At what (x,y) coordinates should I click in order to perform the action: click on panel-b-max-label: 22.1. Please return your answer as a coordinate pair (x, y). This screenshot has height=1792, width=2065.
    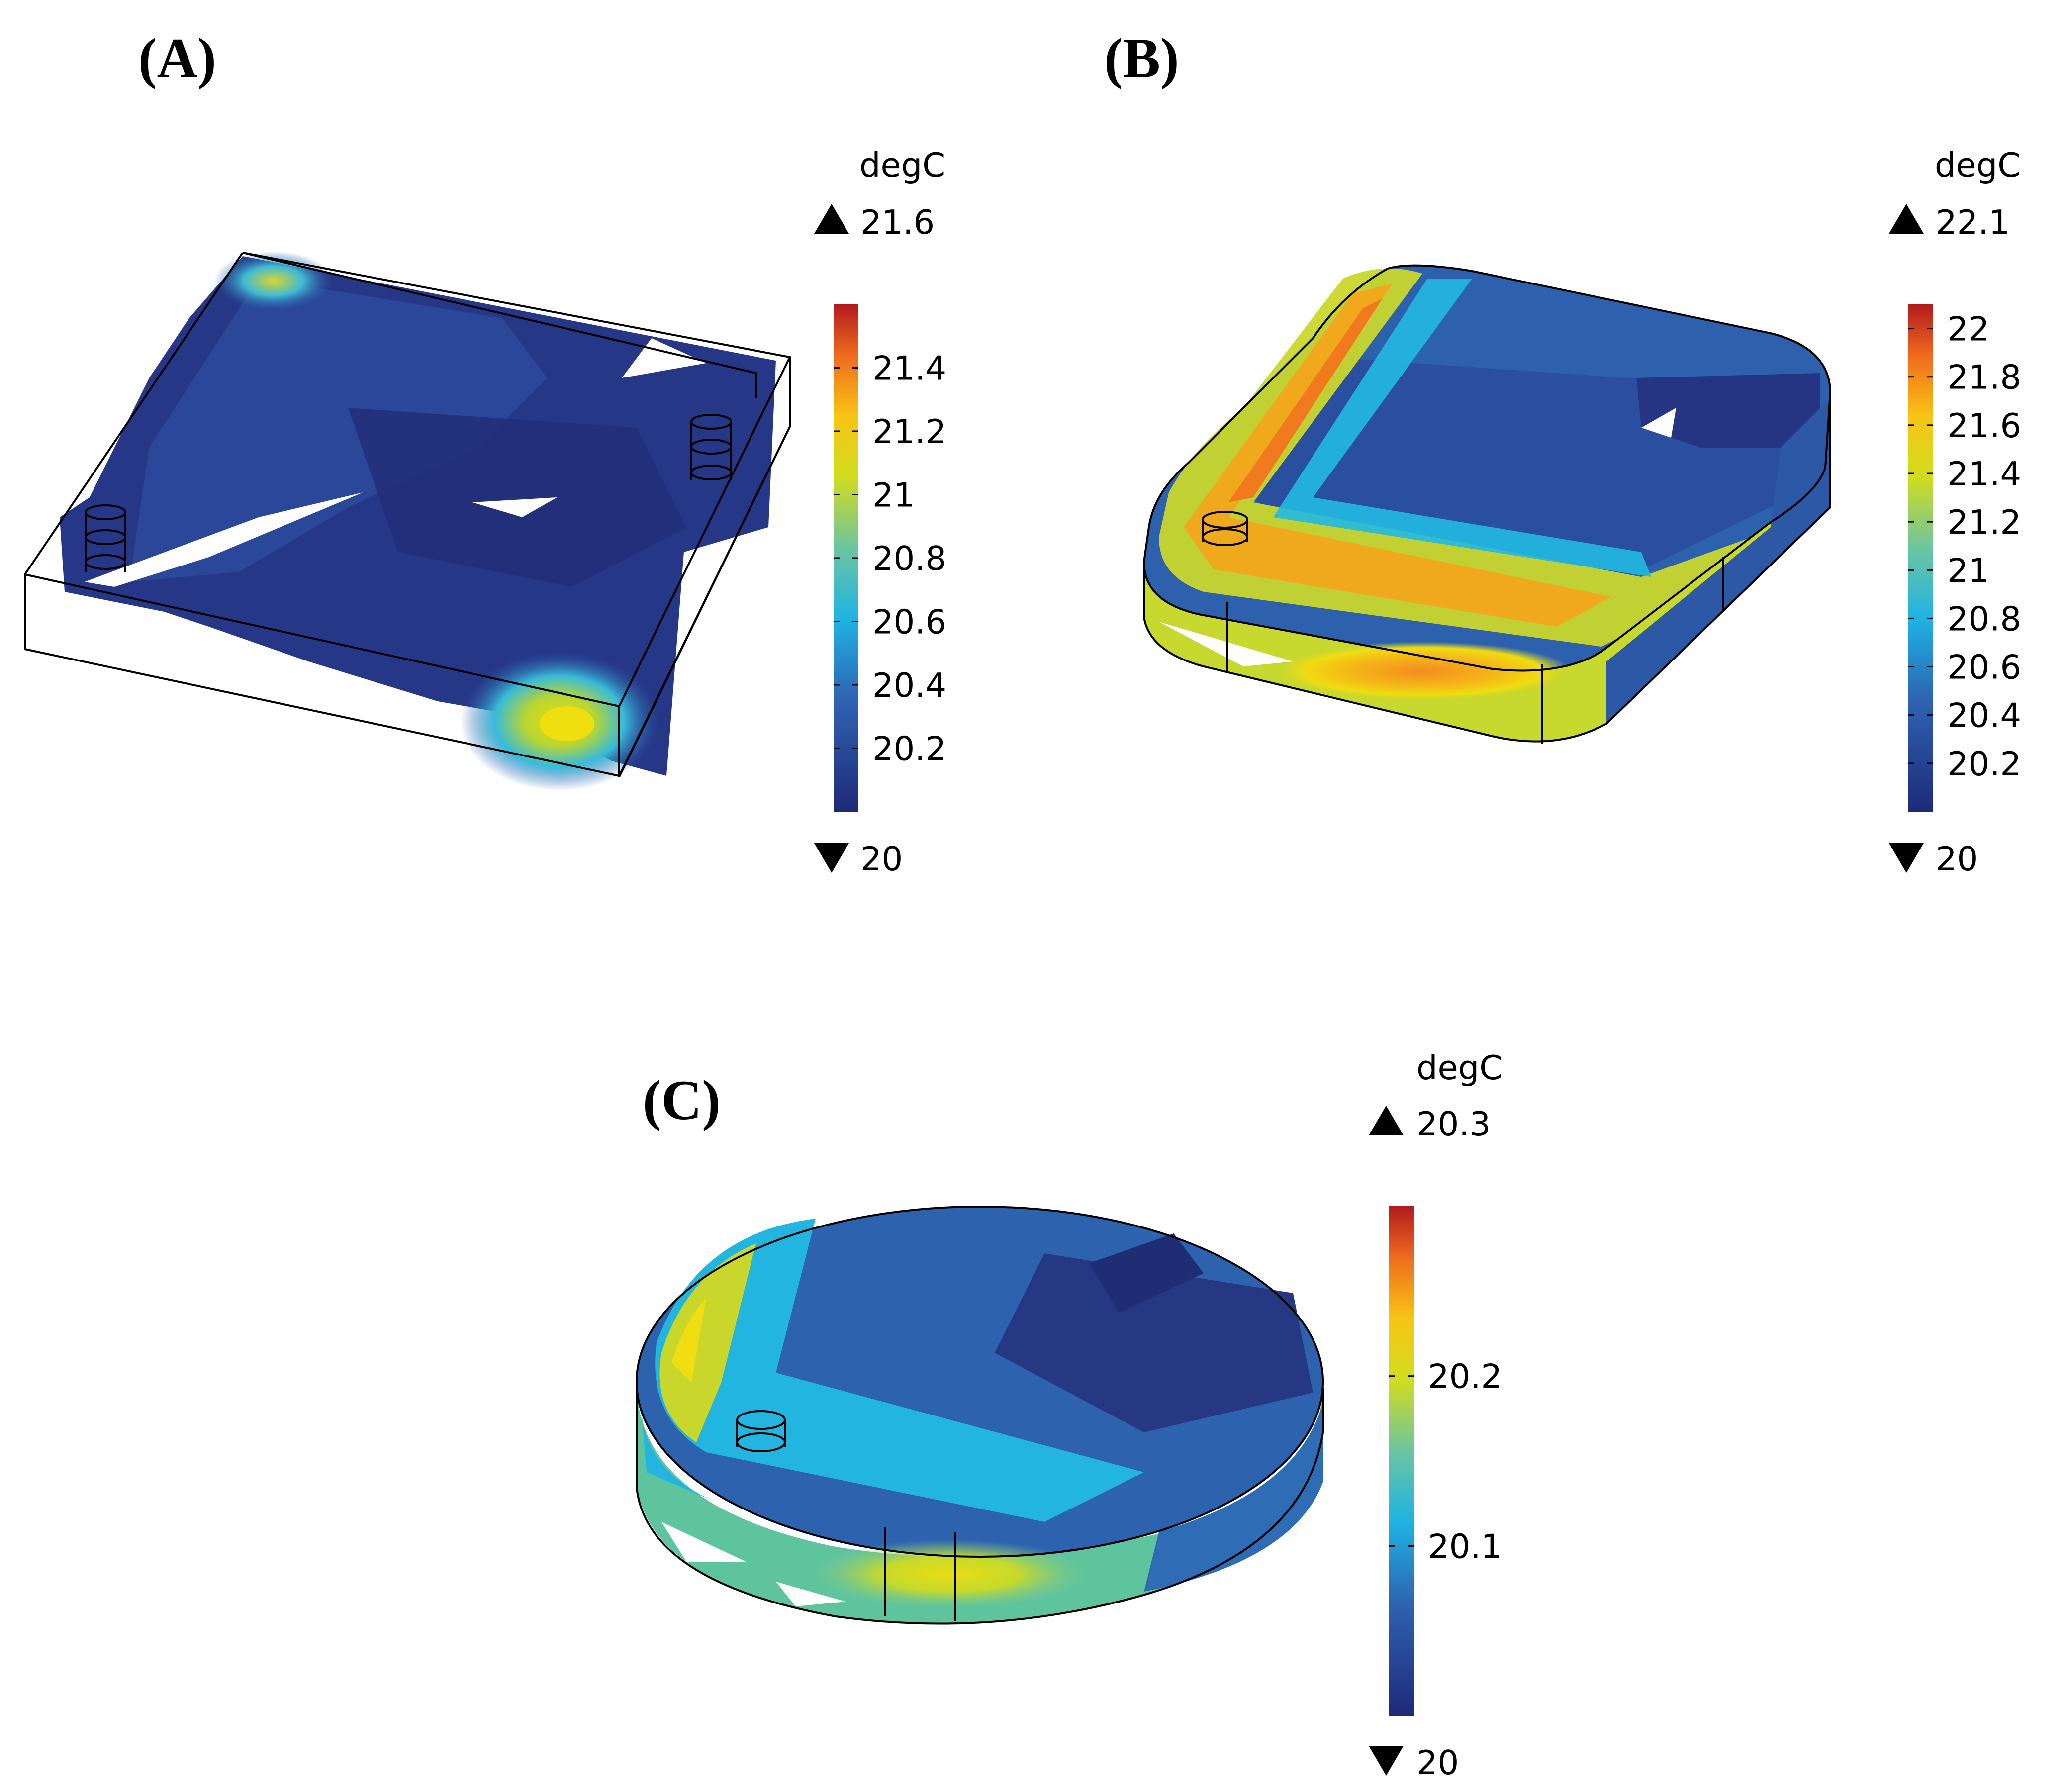
    Looking at the image, I should click on (1973, 222).